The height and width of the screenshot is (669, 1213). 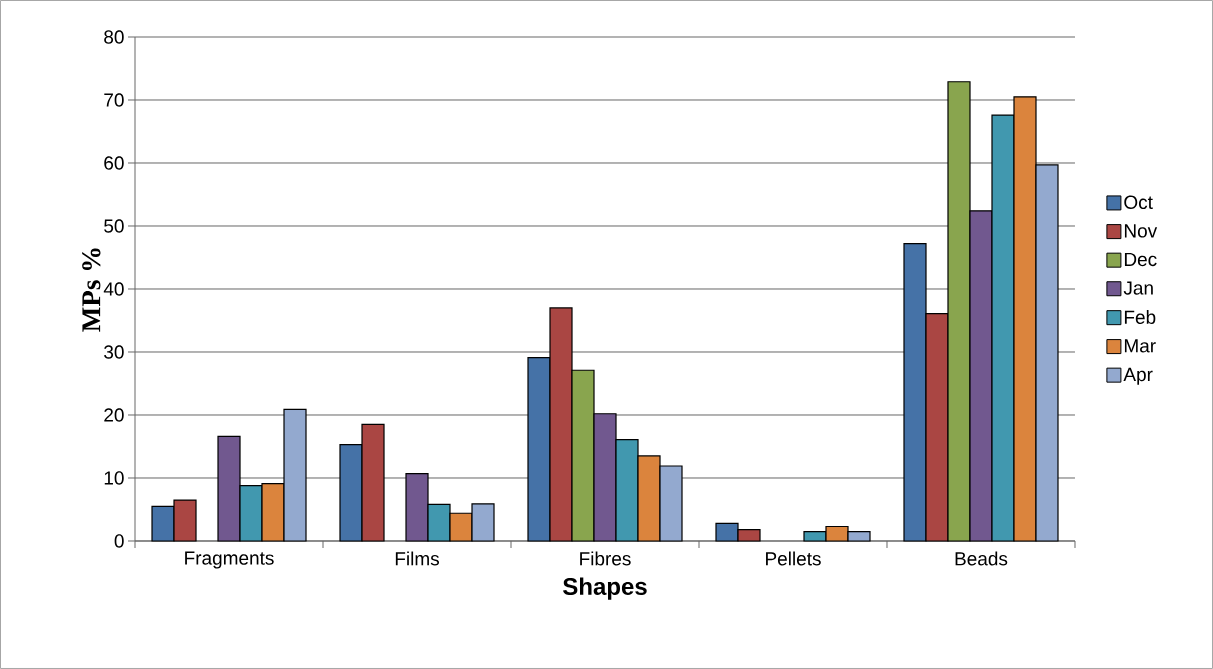 I want to click on y-tick-label: 10, so click(x=114, y=478).